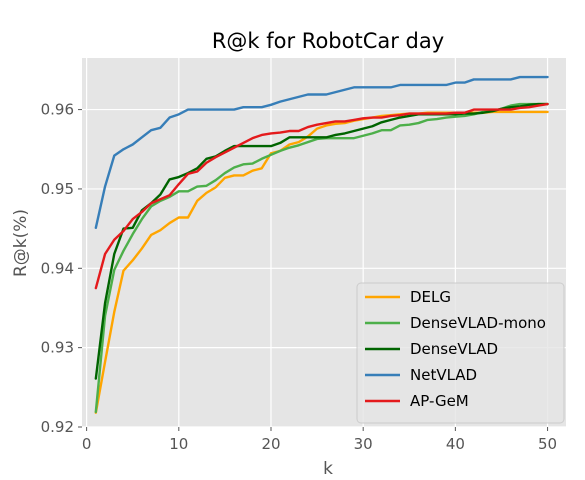 The width and height of the screenshot is (585, 480). I want to click on x-tick-label: 0, so click(87, 444).